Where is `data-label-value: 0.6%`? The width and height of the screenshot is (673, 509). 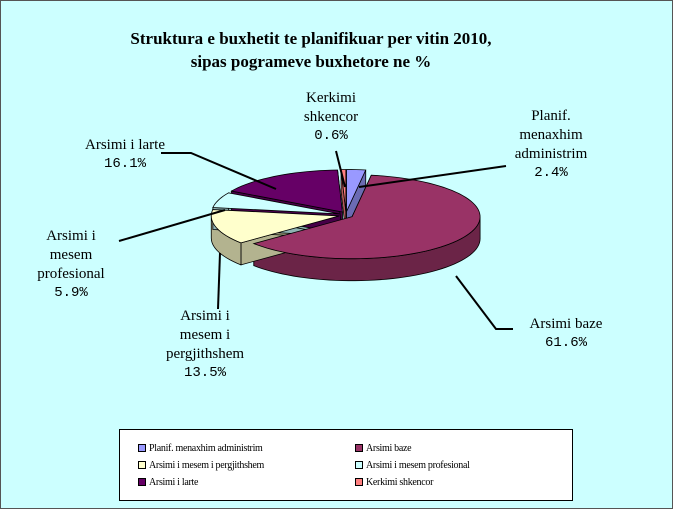 data-label-value: 0.6% is located at coordinates (331, 136).